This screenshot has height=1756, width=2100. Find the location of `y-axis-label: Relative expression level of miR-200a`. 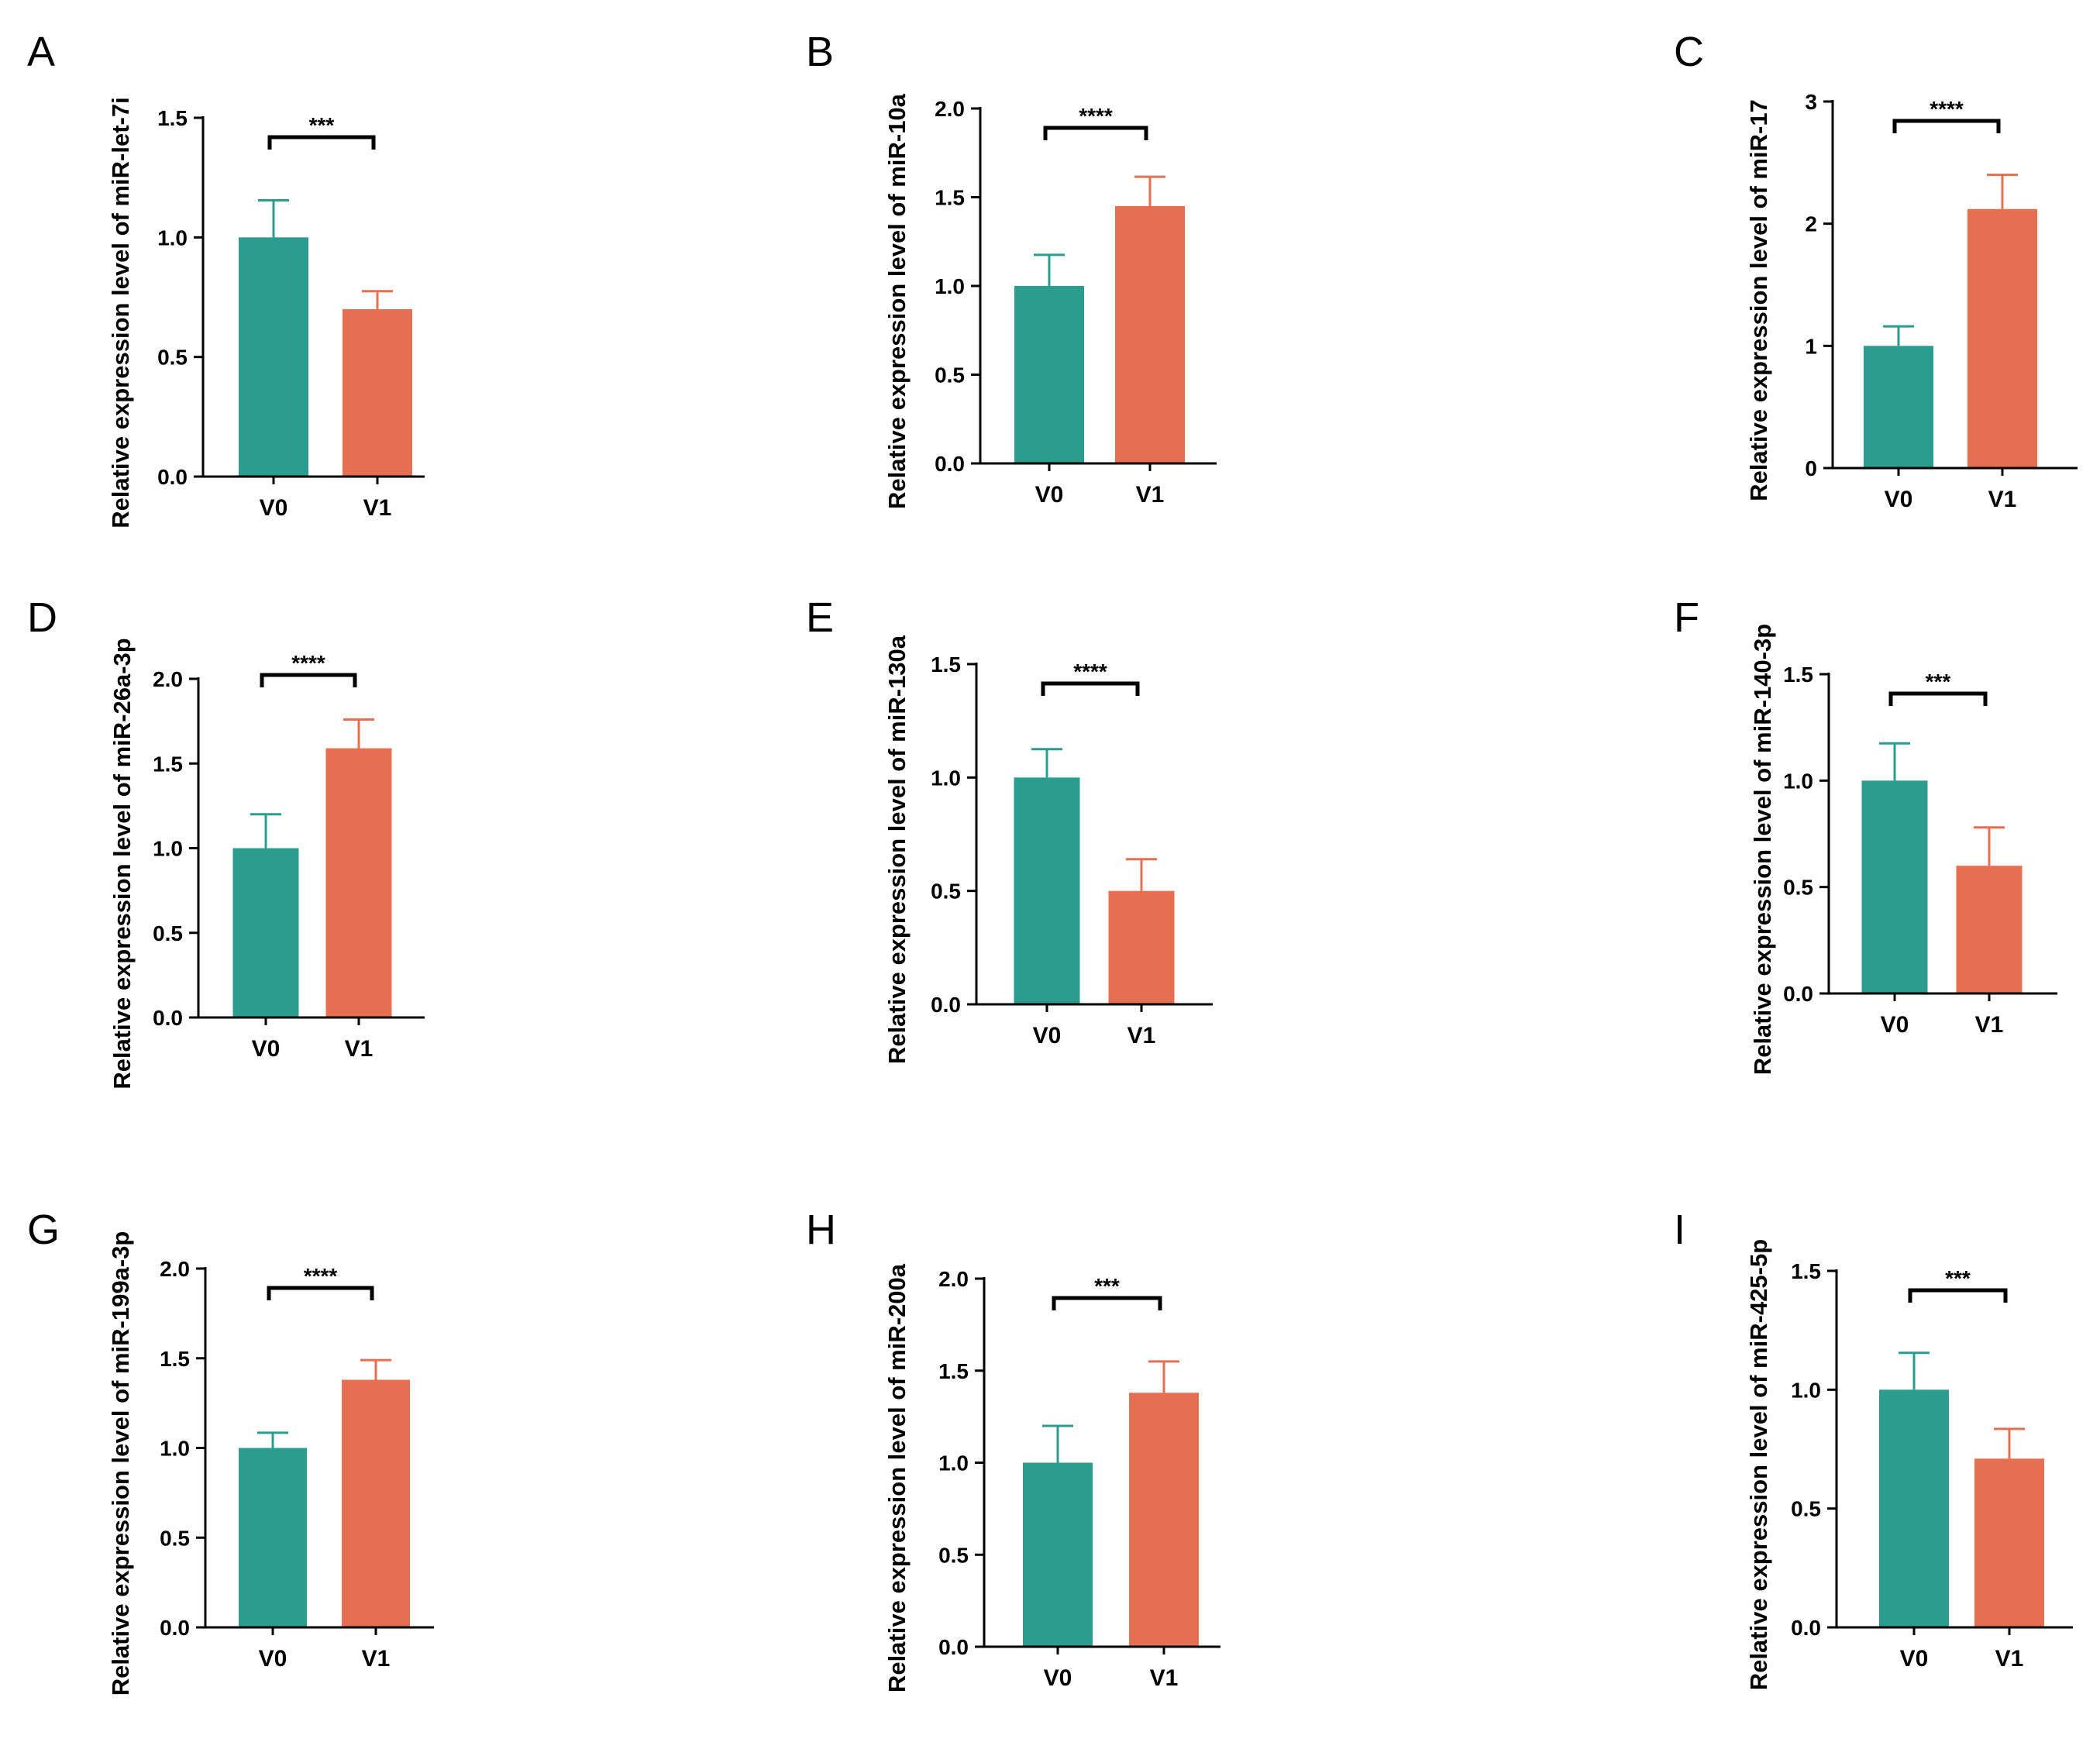

y-axis-label: Relative expression level of miR-200a is located at coordinates (897, 1477).